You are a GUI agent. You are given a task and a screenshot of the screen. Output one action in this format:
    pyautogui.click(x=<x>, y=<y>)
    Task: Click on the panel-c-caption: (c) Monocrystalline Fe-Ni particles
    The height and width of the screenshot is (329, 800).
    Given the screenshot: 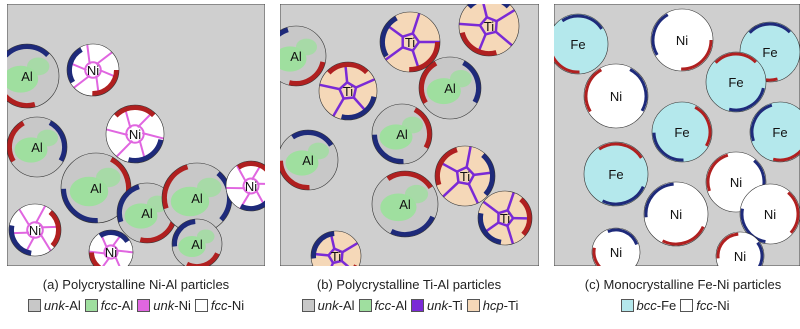 What is the action you would take?
    pyautogui.click(x=683, y=284)
    